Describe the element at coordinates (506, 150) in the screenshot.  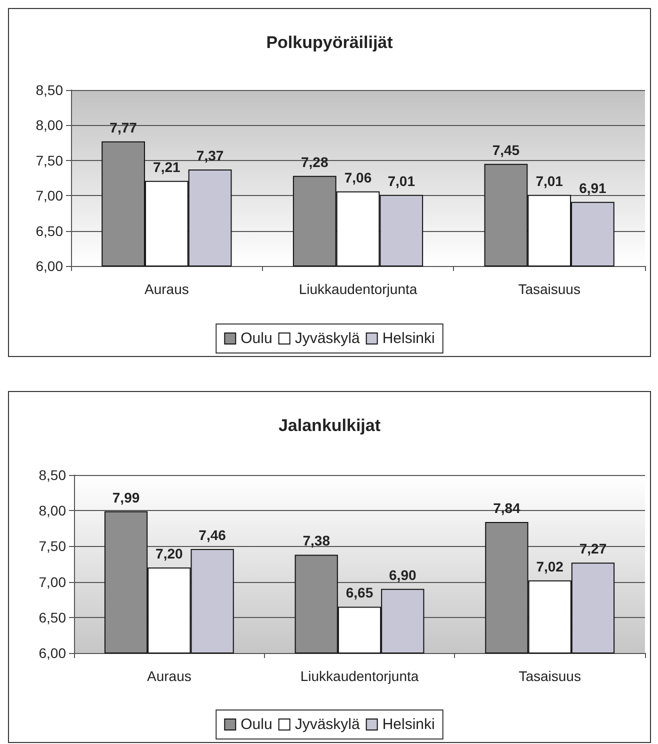
I see `data-label: 7,45` at that location.